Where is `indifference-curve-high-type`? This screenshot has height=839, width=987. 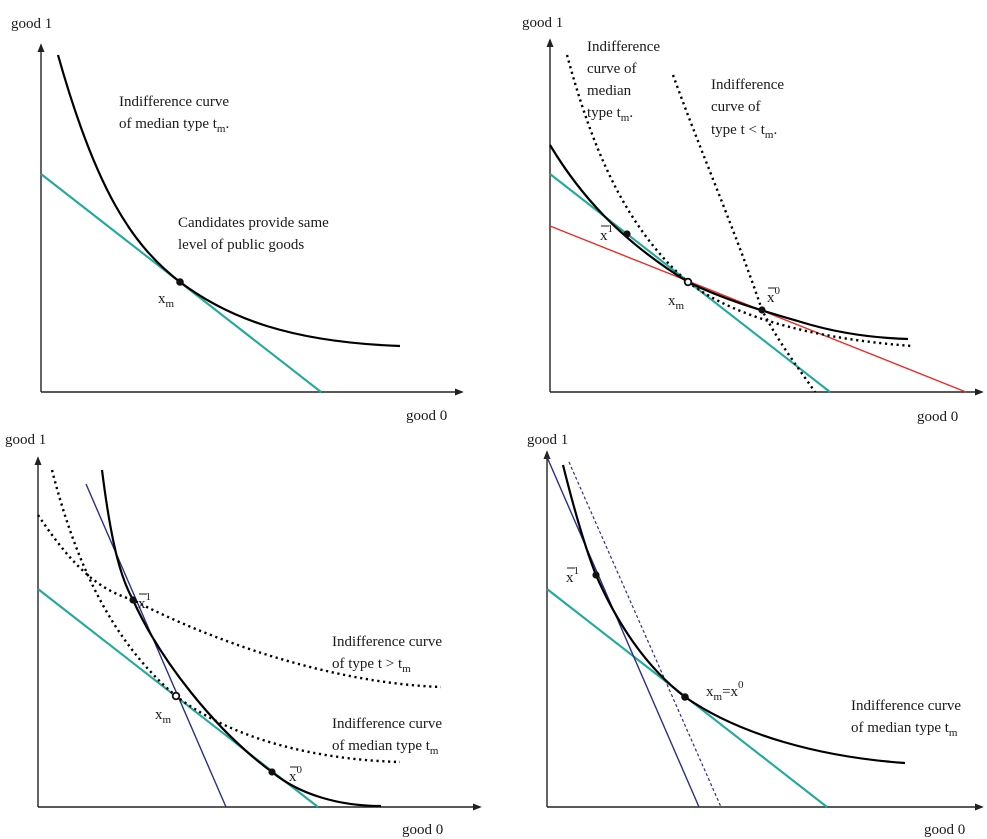
indifference-curve-high-type is located at coordinates (239, 601).